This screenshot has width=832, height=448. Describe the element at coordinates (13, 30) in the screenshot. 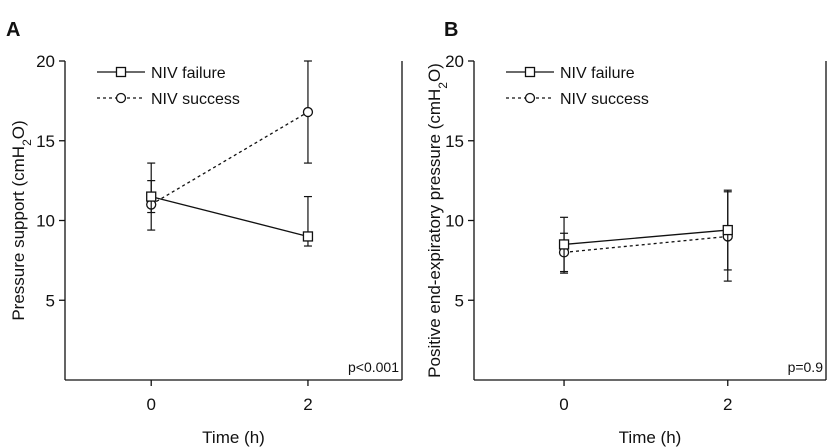

I see `panel-letter: A` at that location.